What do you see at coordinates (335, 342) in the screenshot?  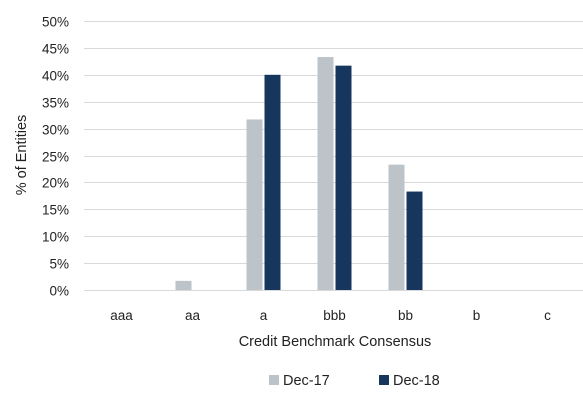 I see `x-axis-title: Credit Benchmark Consensus` at bounding box center [335, 342].